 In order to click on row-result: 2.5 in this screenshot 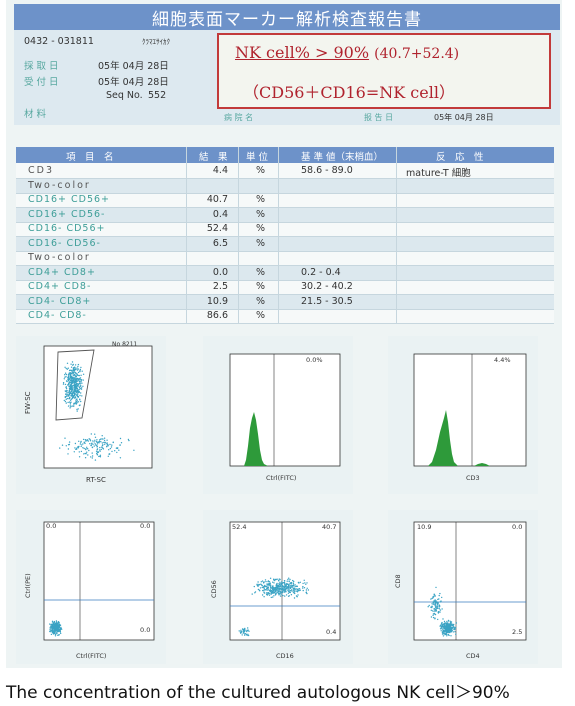, I will do `click(220, 286)`.